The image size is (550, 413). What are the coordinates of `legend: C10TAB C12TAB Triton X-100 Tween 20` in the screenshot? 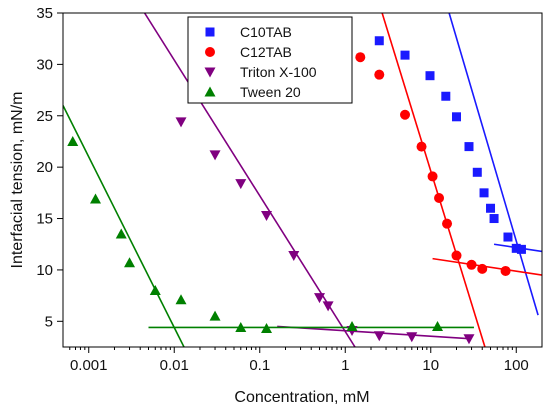 It's located at (270, 60).